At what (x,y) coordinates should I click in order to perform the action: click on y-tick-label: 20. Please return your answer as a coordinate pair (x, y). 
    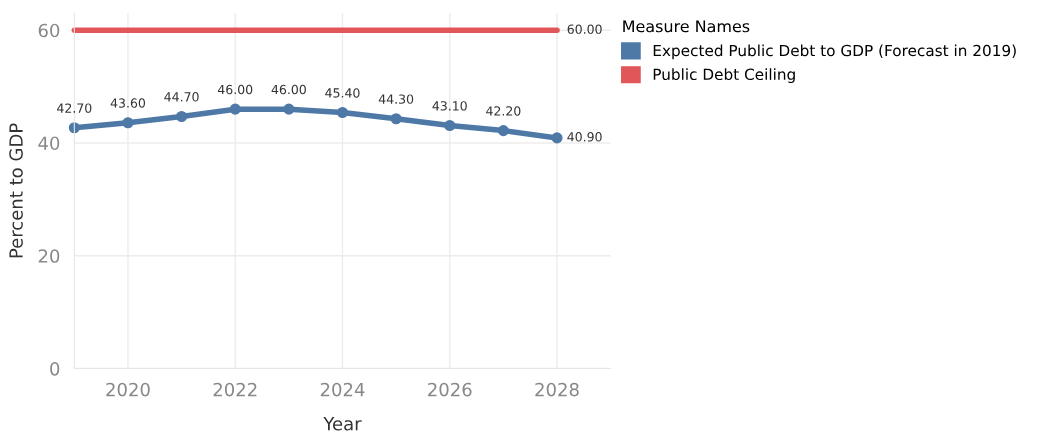
    Looking at the image, I should click on (49, 256).